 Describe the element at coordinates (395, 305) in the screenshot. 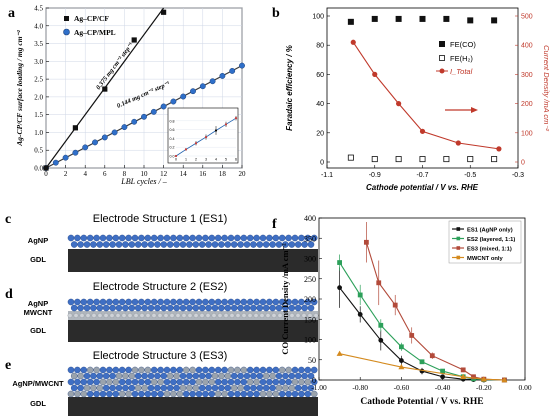

I see `plot-f-point-es3` at that location.